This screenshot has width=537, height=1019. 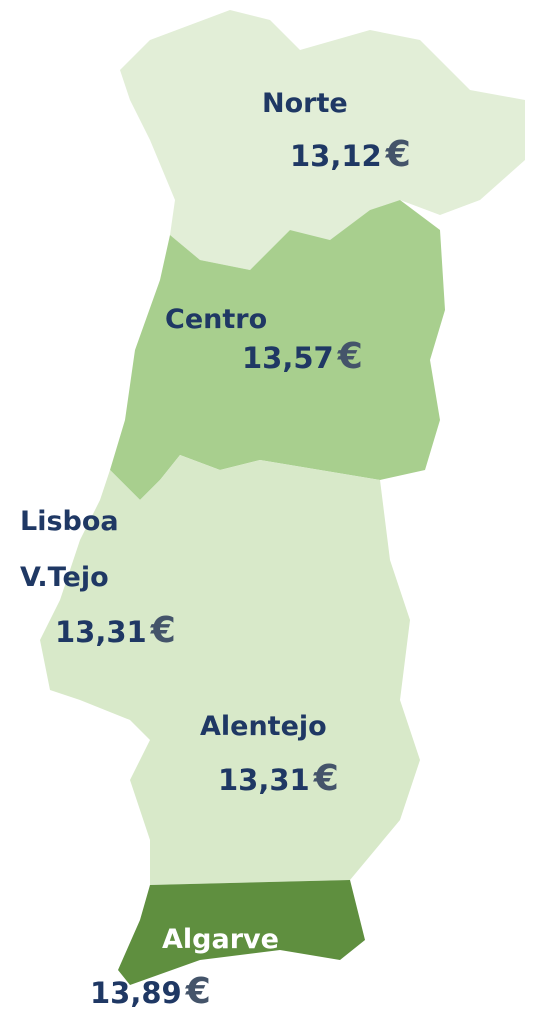 I want to click on region-algarve, so click(x=241, y=932).